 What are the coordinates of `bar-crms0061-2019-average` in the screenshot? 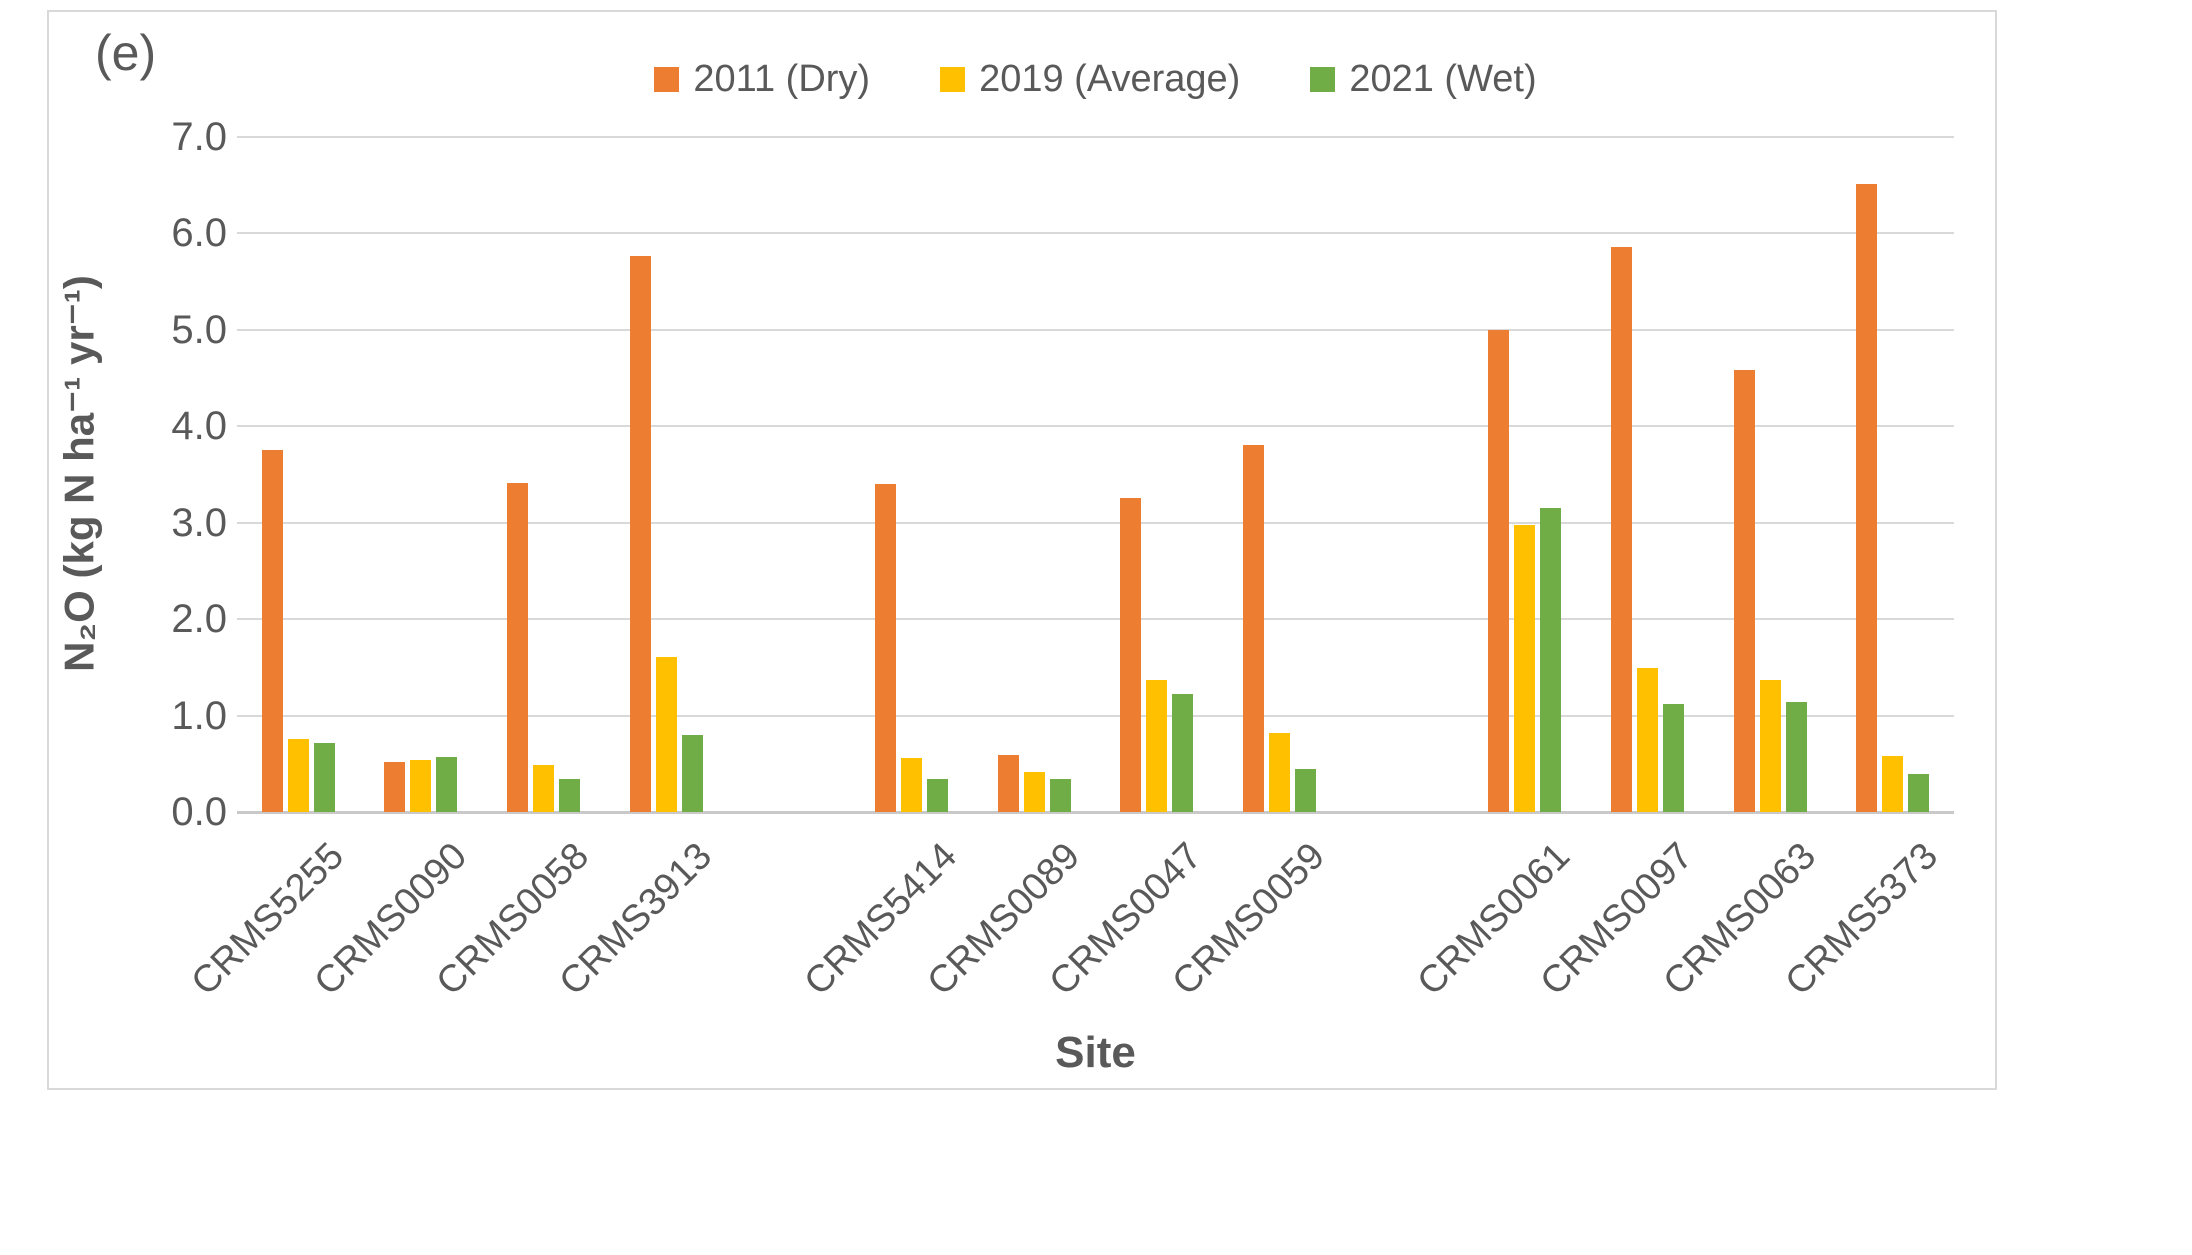 It's located at (1524, 668).